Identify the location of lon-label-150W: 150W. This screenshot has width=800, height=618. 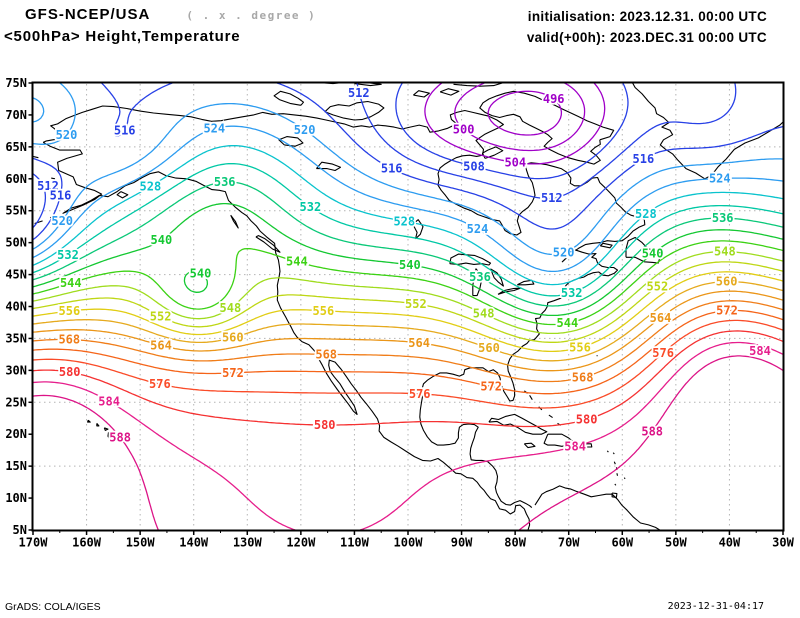
(141, 543).